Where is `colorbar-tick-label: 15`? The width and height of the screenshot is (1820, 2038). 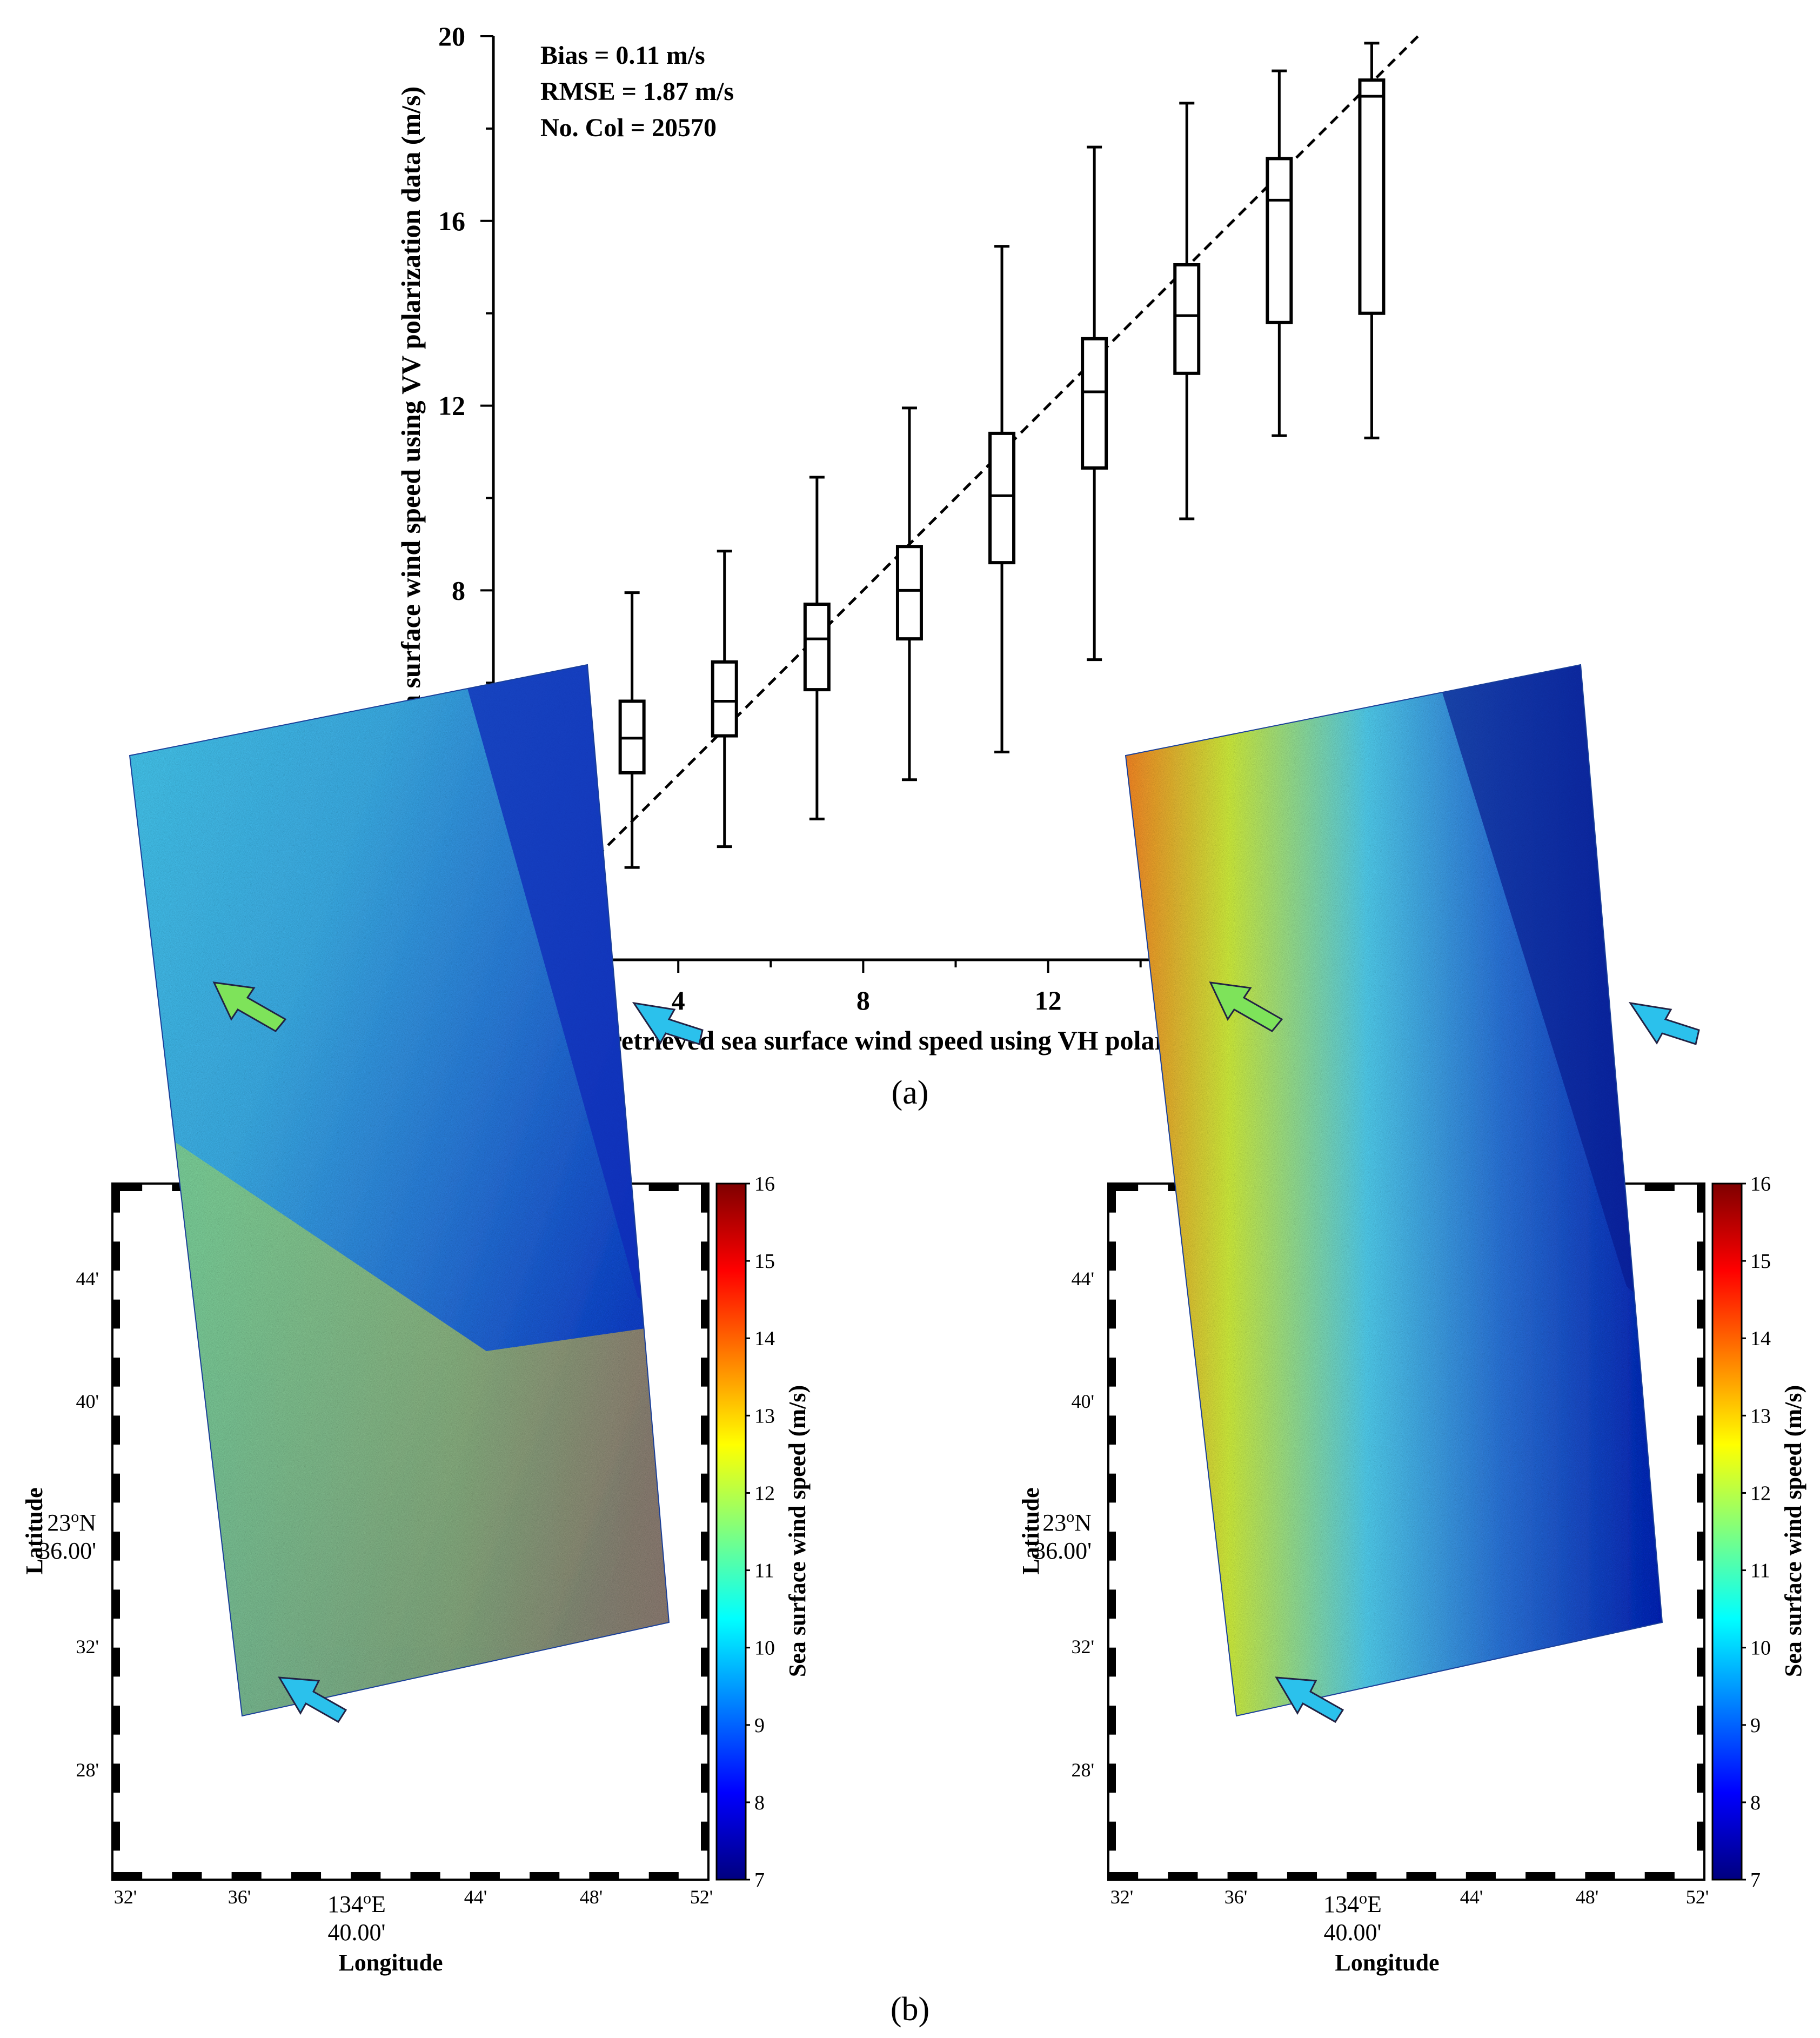
colorbar-tick-label: 15 is located at coordinates (1761, 1262).